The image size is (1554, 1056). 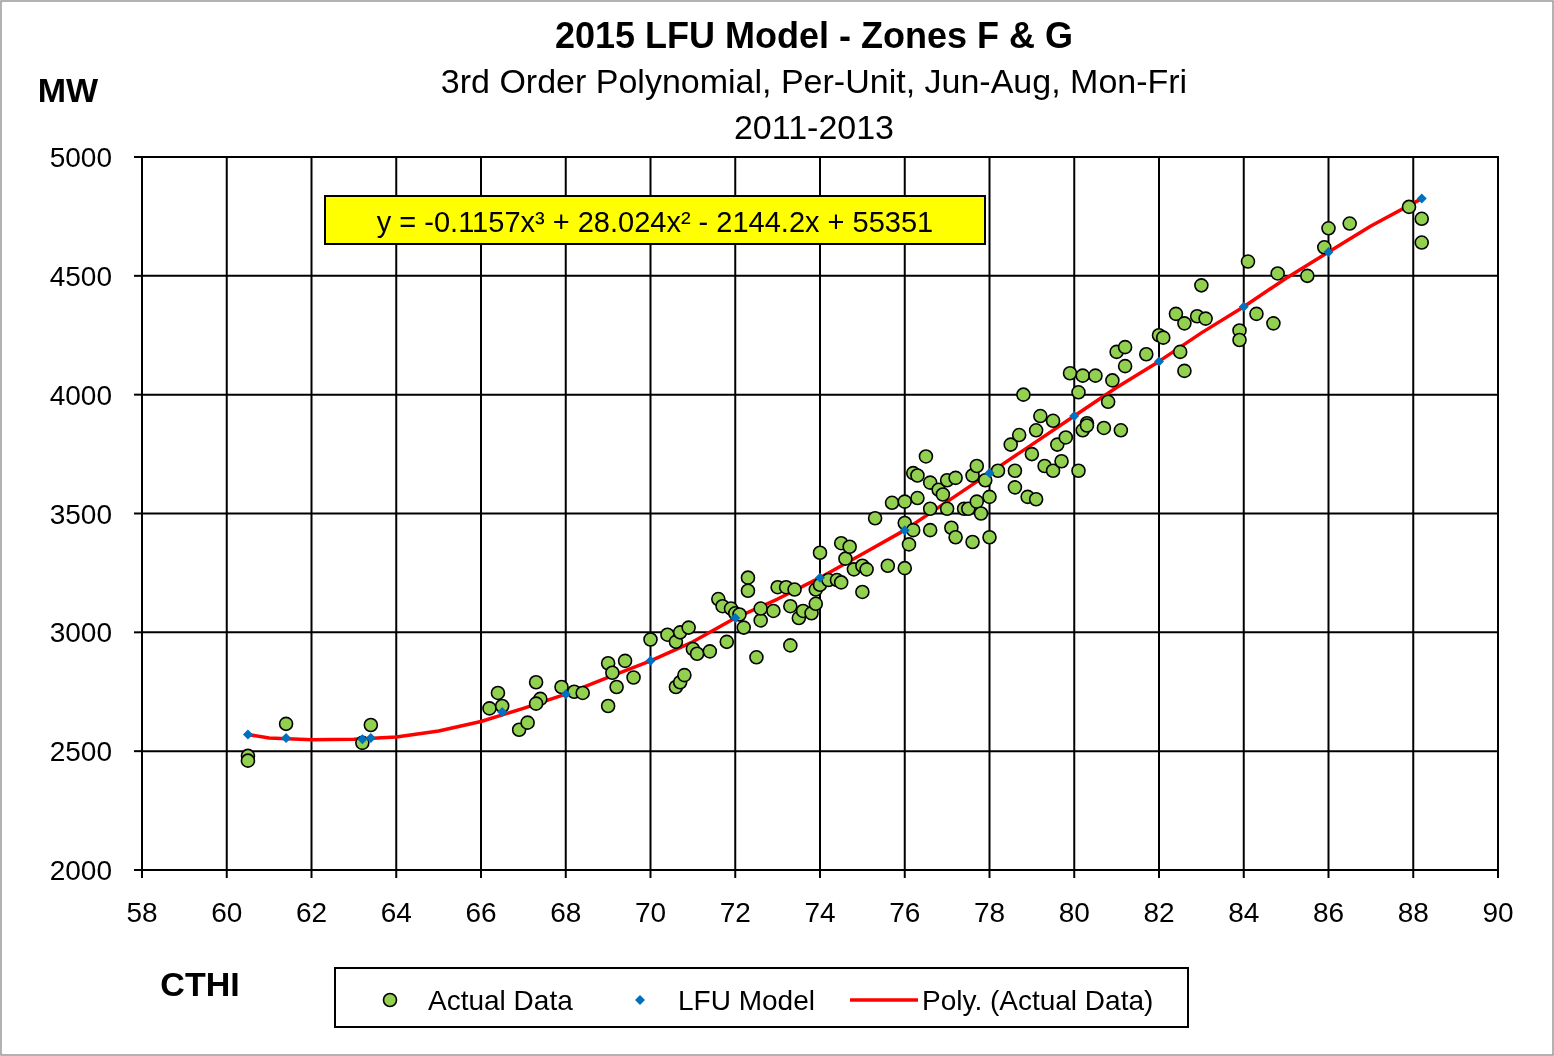 I want to click on x-tick-label: 62, so click(x=311, y=912).